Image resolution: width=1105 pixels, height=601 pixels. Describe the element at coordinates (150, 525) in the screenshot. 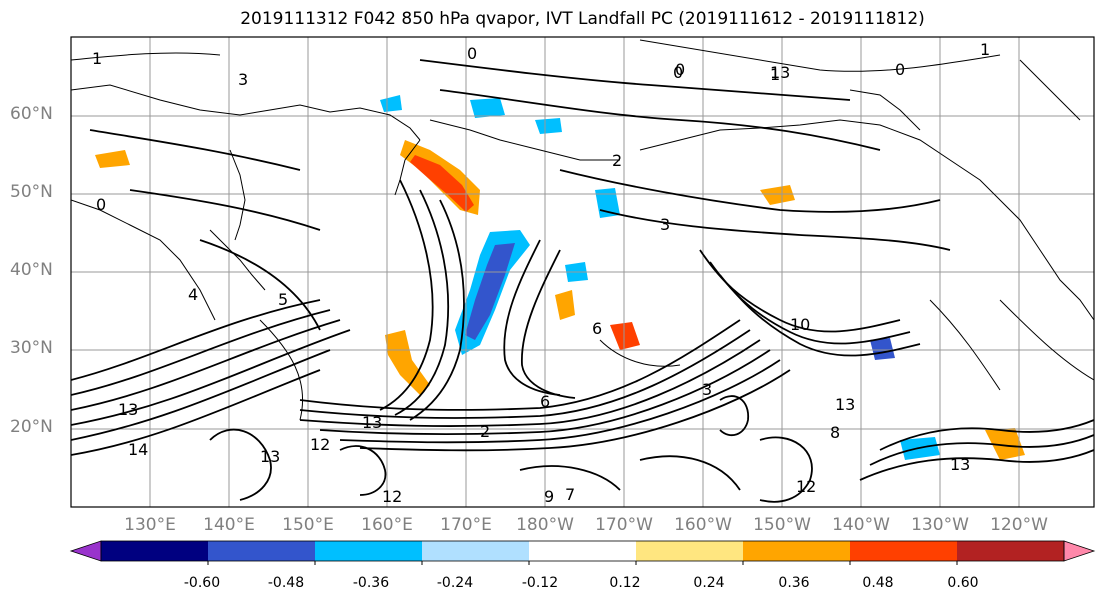

I see `lon-label-130e: 130°E` at that location.